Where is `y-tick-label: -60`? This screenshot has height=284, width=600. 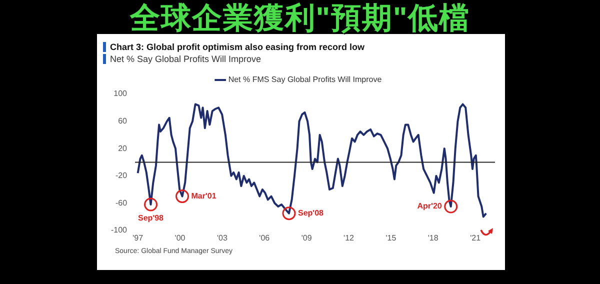
y-tick-label: -60 is located at coordinates (121, 203).